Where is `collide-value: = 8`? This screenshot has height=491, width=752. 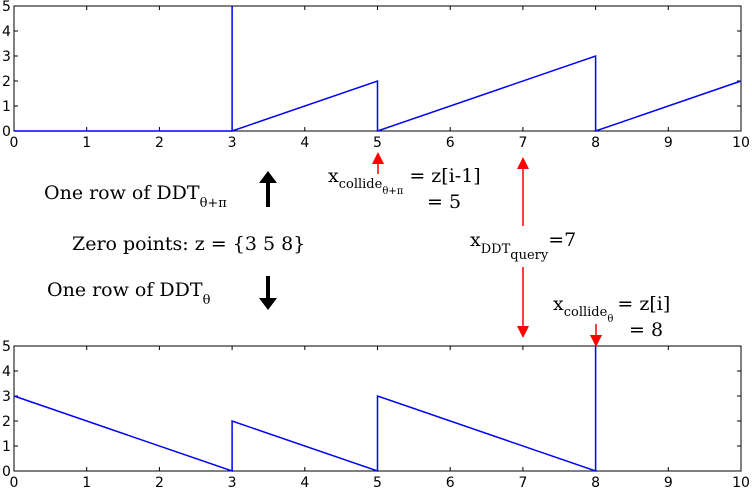
collide-value: = 8 is located at coordinates (646, 330).